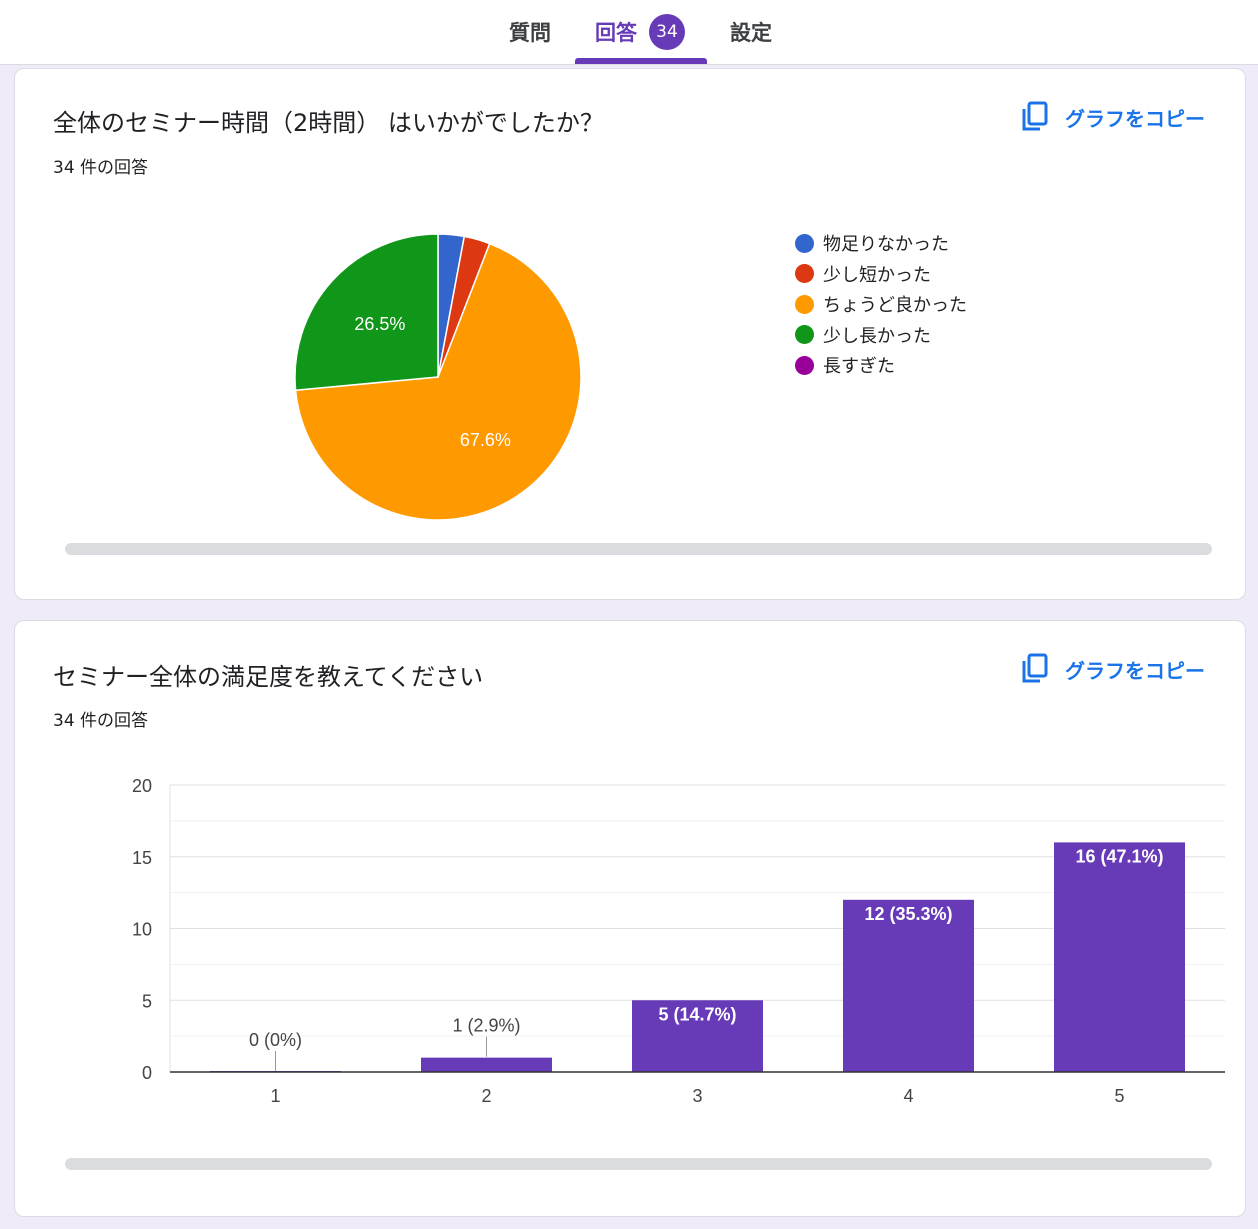 This screenshot has width=1258, height=1229. Describe the element at coordinates (751, 33) in the screenshot. I see `tab-settings: 設定` at that location.